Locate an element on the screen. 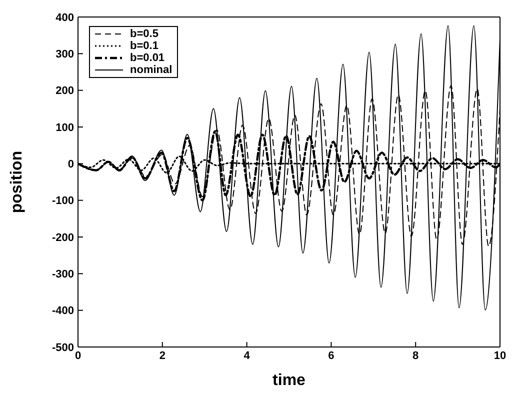 The height and width of the screenshot is (399, 513). y-tick-label: -300 is located at coordinates (63, 274).